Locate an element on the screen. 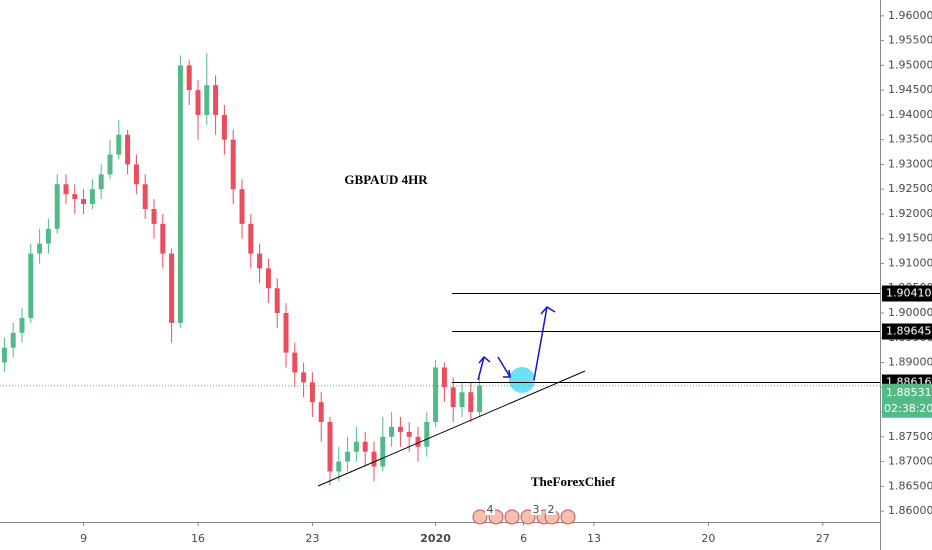 The height and width of the screenshot is (550, 932). event-count: 2 is located at coordinates (551, 509).